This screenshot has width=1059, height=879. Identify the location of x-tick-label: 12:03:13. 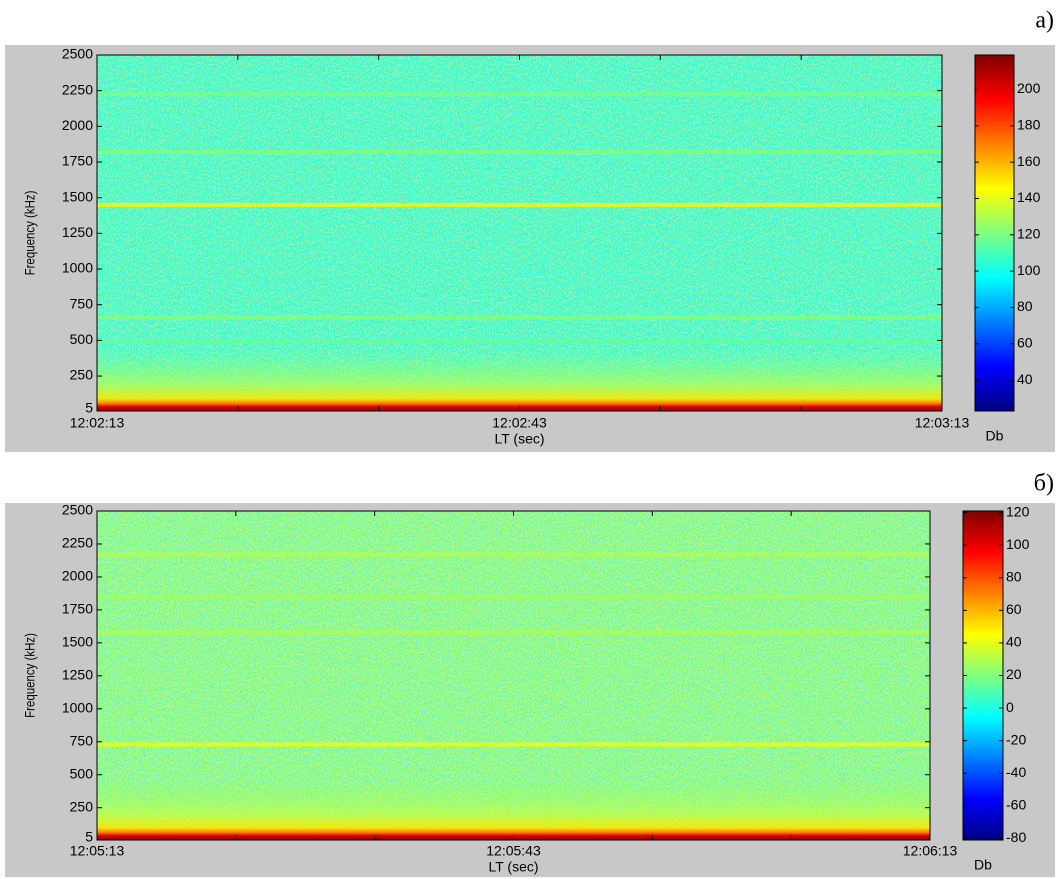
(942, 423).